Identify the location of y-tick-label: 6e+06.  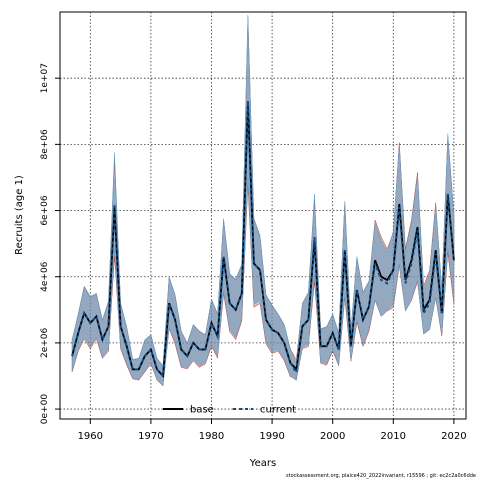
(45, 210).